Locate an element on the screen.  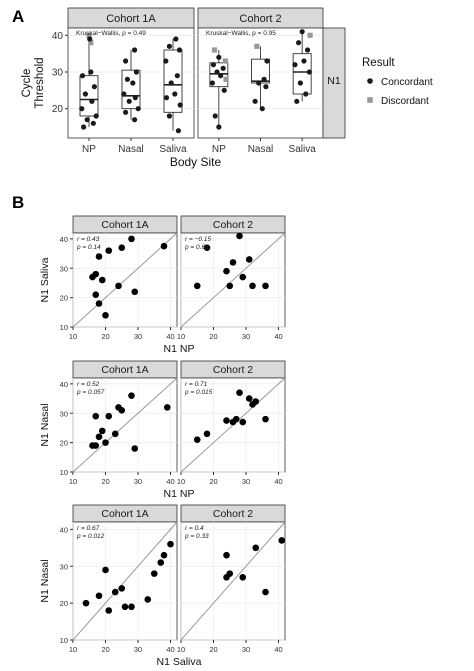
y-tick-label-a: 40 is located at coordinates (58, 36).